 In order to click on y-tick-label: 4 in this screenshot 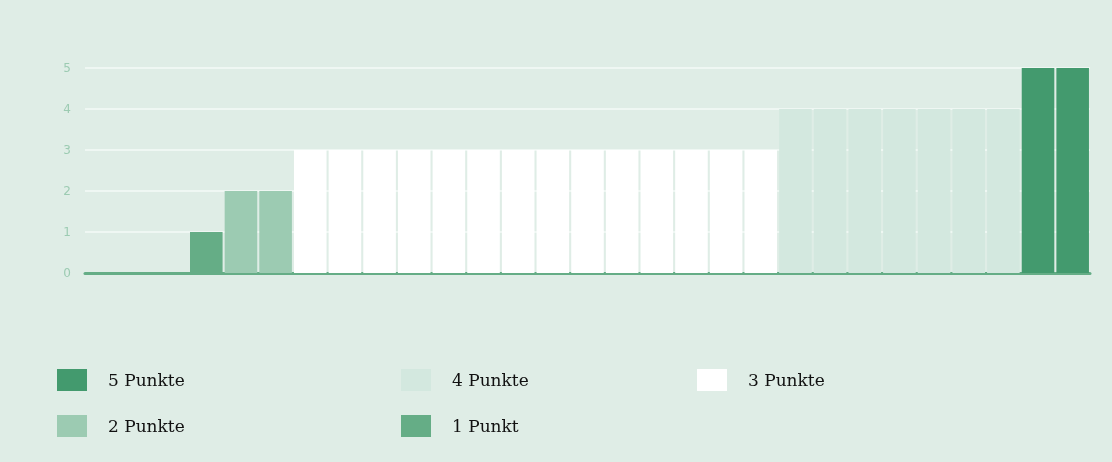, I will do `click(67, 109)`.